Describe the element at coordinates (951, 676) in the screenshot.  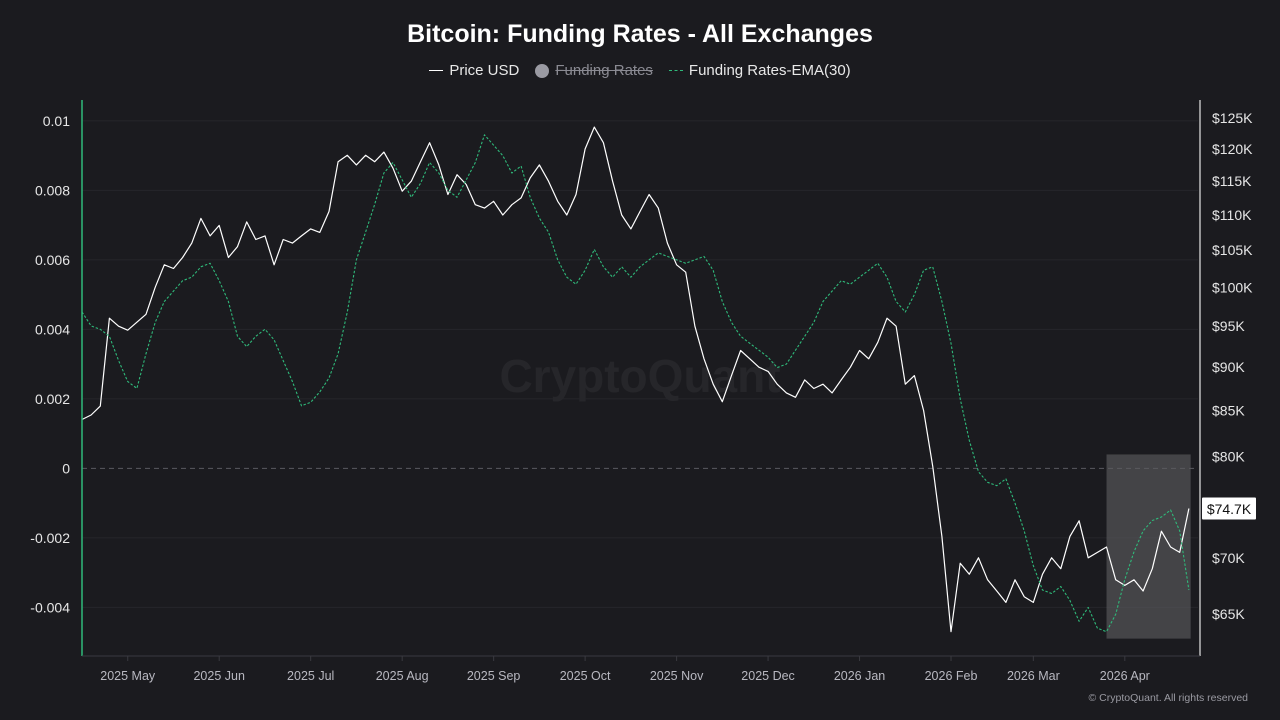
I see `x-tick-label: 2026 Feb` at that location.